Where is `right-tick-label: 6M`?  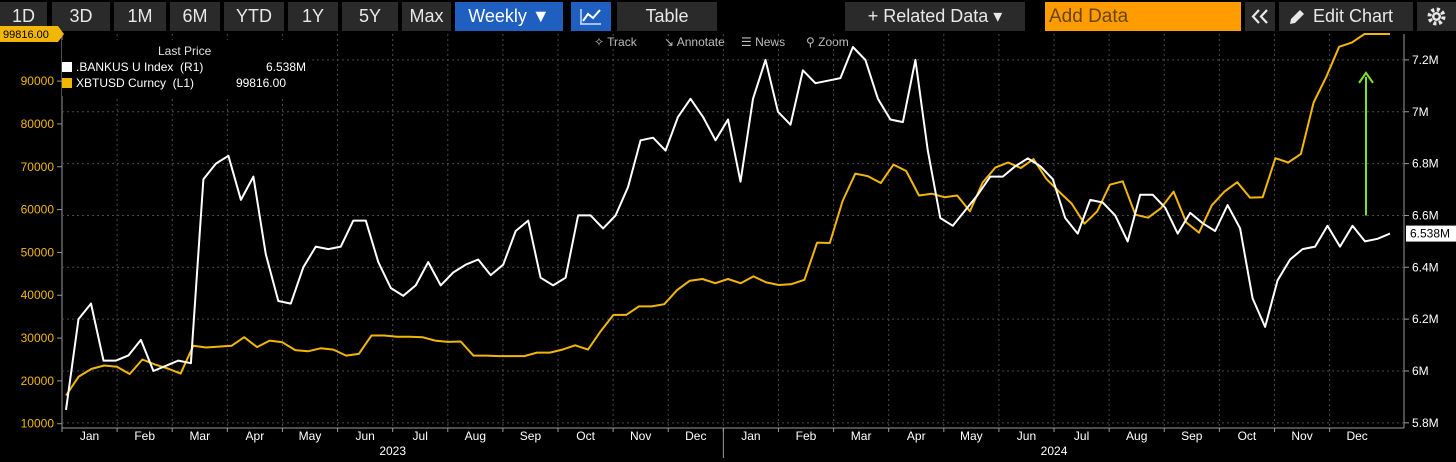 right-tick-label: 6M is located at coordinates (1420, 371).